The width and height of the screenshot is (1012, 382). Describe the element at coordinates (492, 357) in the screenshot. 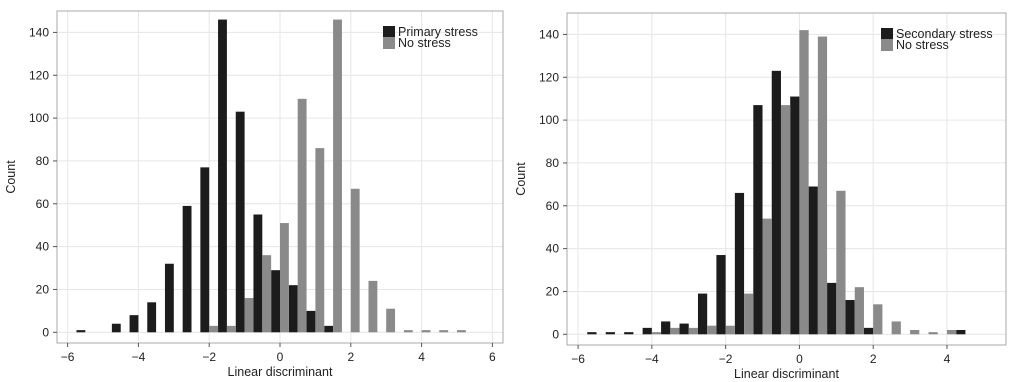

I see `x-tick-label: 6` at that location.